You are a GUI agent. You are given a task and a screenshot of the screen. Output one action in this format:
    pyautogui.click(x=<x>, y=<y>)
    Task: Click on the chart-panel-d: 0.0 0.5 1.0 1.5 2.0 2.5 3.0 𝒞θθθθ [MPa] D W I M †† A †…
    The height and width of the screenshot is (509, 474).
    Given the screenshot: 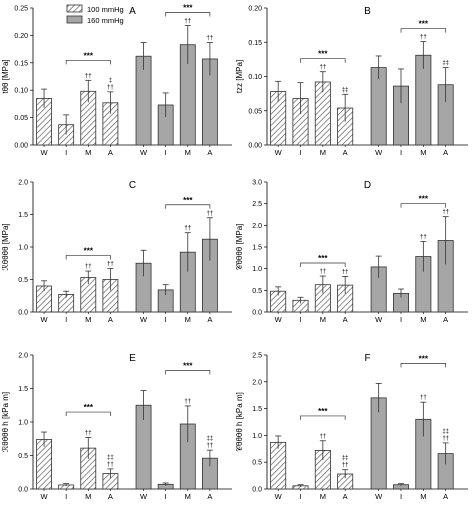 What is the action you would take?
    pyautogui.click(x=351, y=252)
    